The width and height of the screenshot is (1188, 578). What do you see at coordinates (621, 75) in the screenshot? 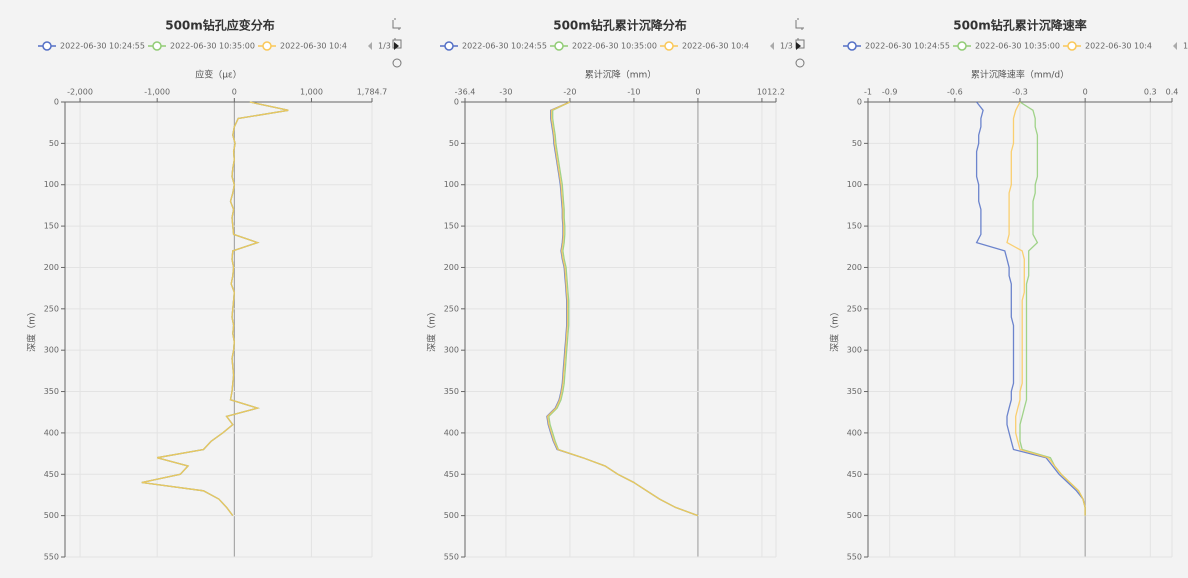
I see `x-axis-title: 累计沉降（mm）` at bounding box center [621, 75].